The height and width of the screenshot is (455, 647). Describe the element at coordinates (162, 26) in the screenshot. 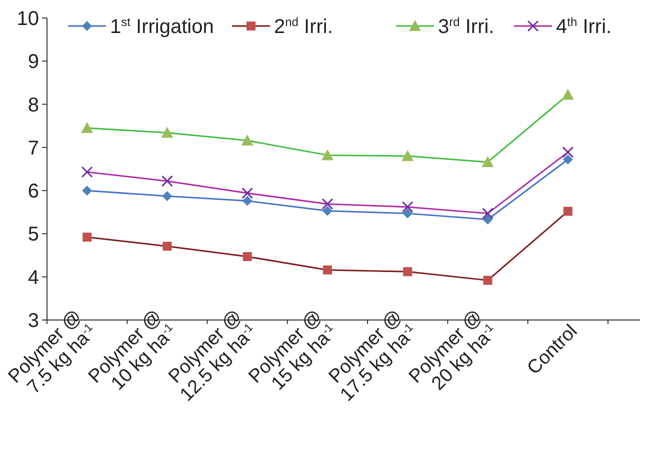

I see `legend-label: 1$^{st}$ Irrigation` at that location.